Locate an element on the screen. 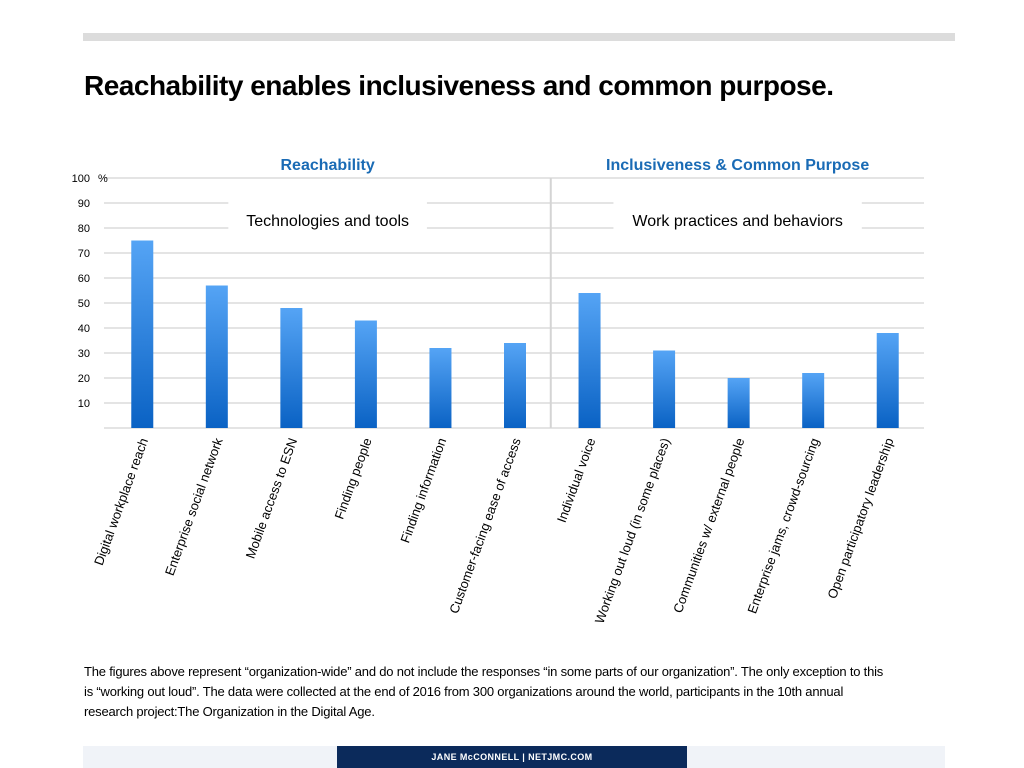 The image size is (1024, 768). y-tick-label: 40 is located at coordinates (84, 329).